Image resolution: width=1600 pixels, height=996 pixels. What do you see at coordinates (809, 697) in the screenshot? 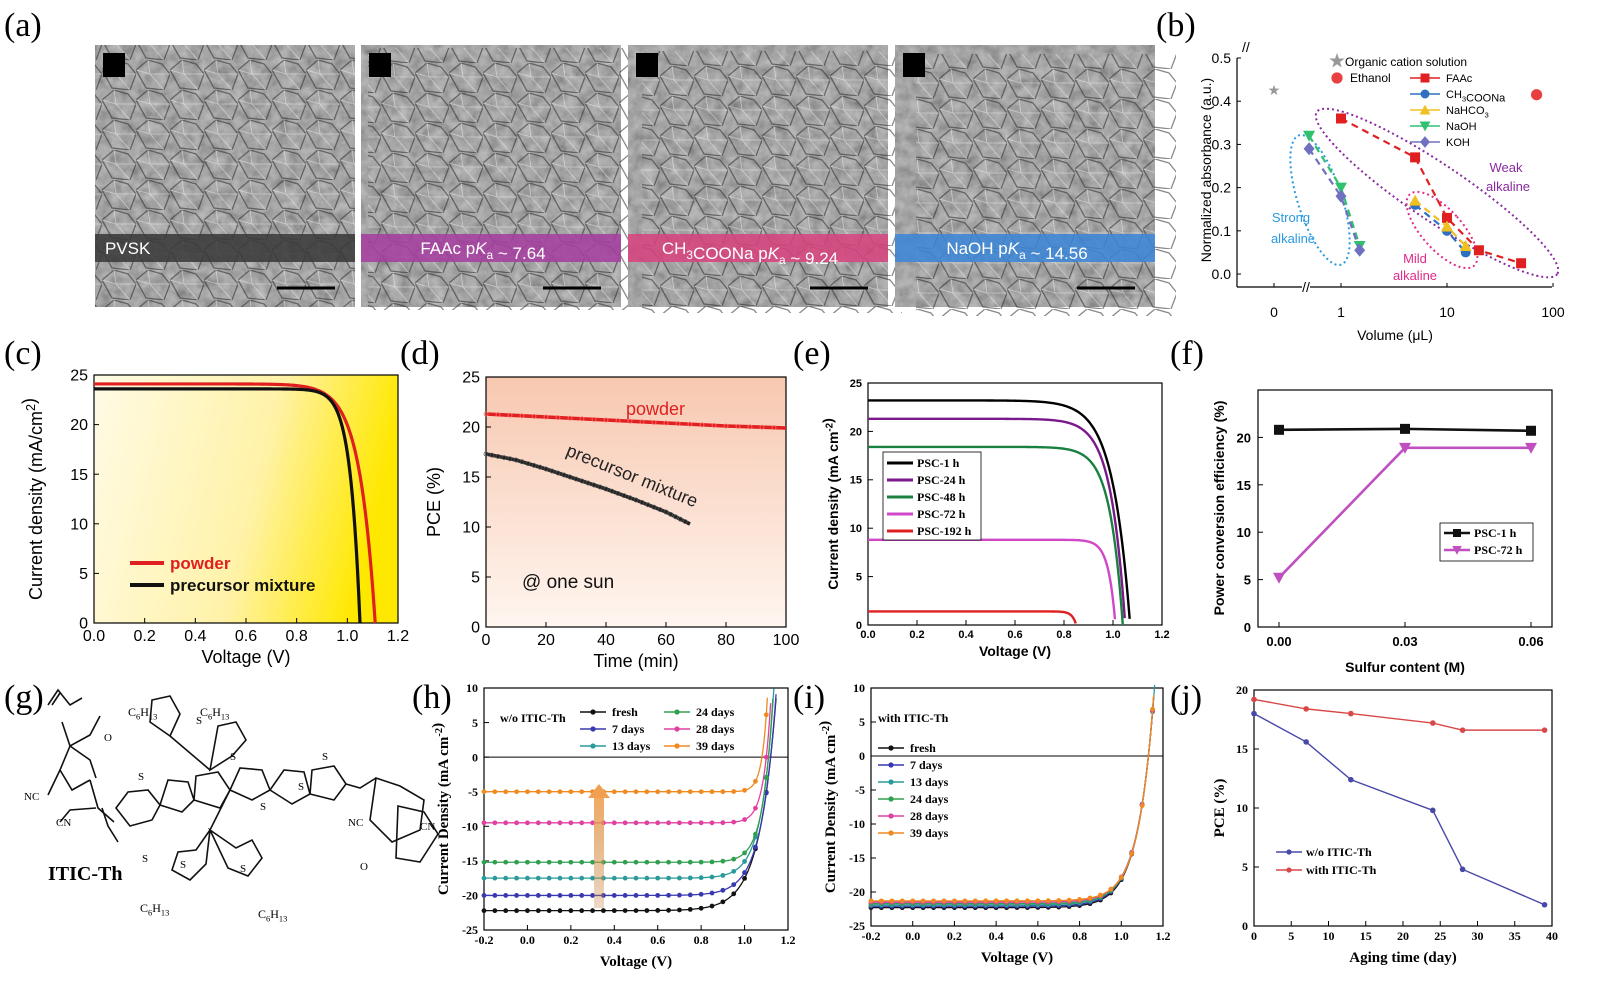
I see `panel-label: (i)` at bounding box center [809, 697].